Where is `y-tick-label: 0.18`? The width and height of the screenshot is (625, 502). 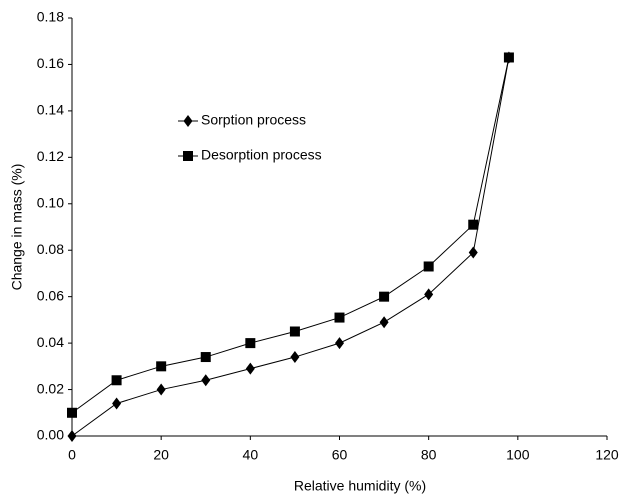
y-tick-label: 0.18 is located at coordinates (50, 17).